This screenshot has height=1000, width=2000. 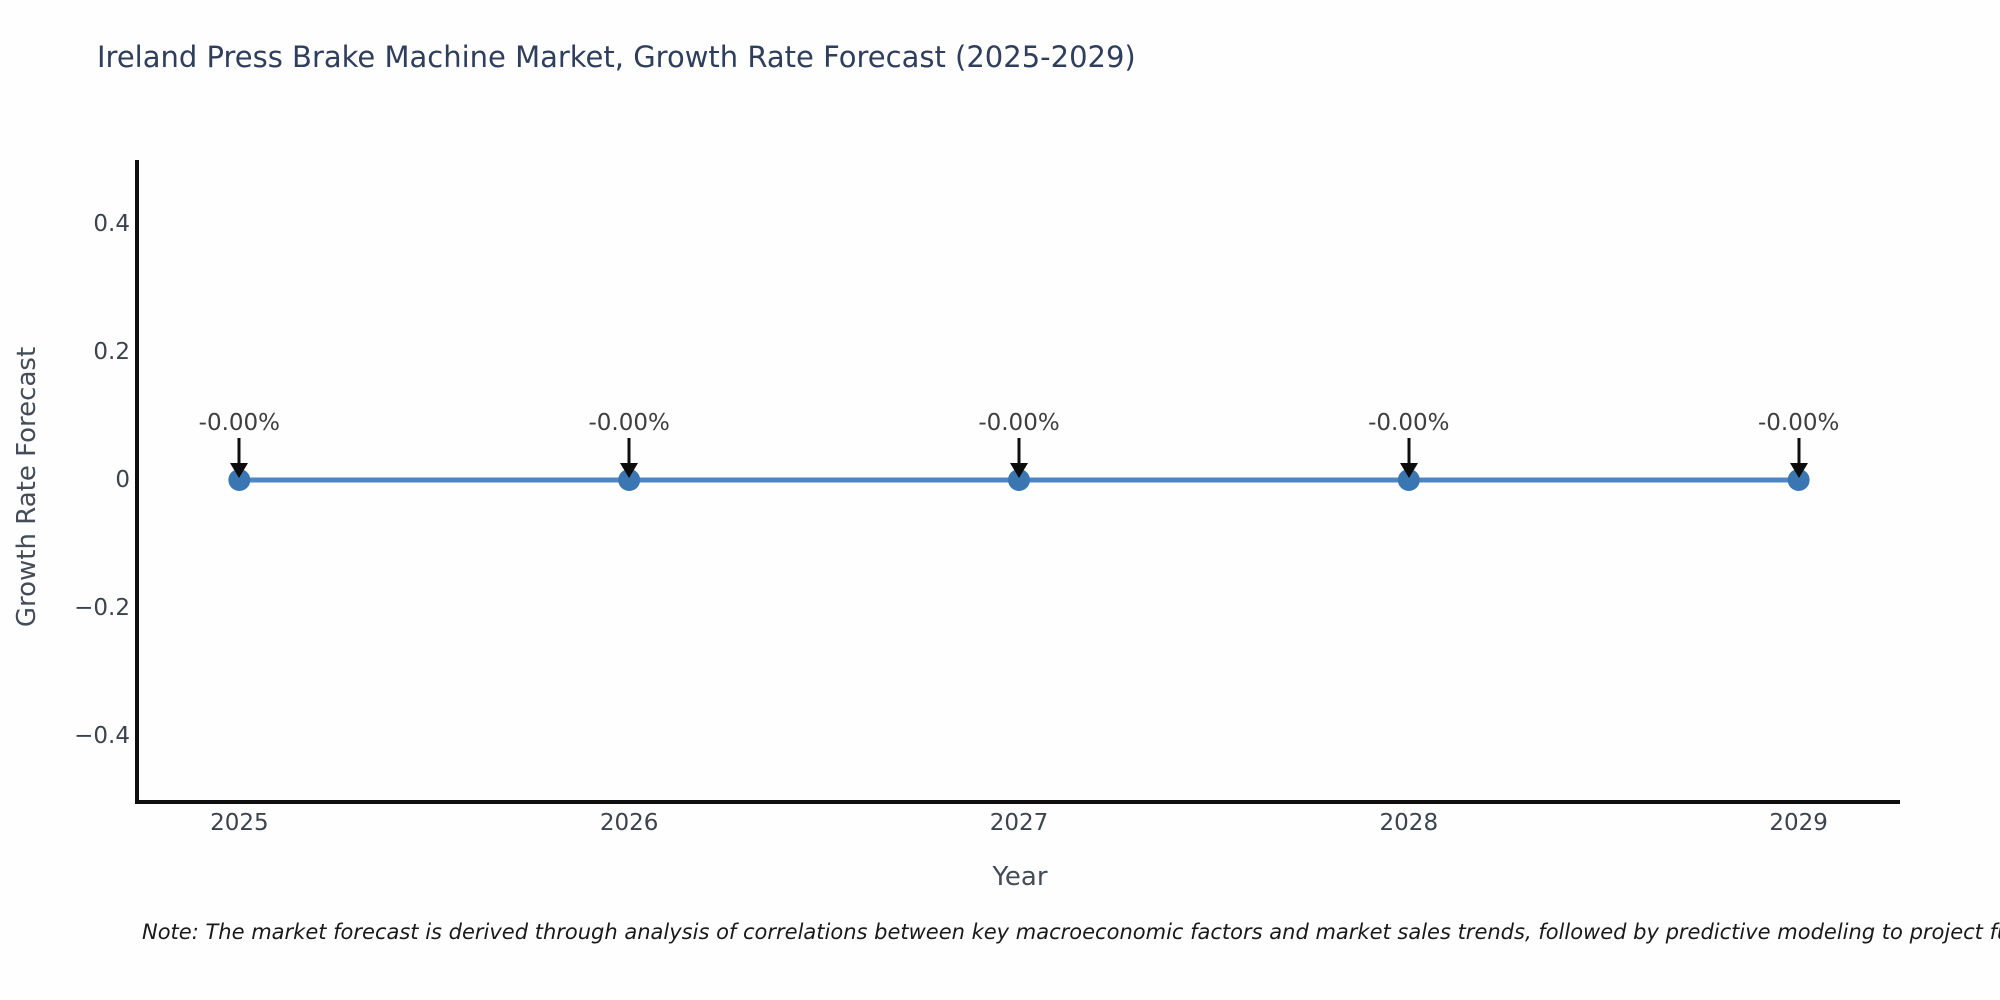 What do you see at coordinates (1017, 802) in the screenshot?
I see `x-axis-line` at bounding box center [1017, 802].